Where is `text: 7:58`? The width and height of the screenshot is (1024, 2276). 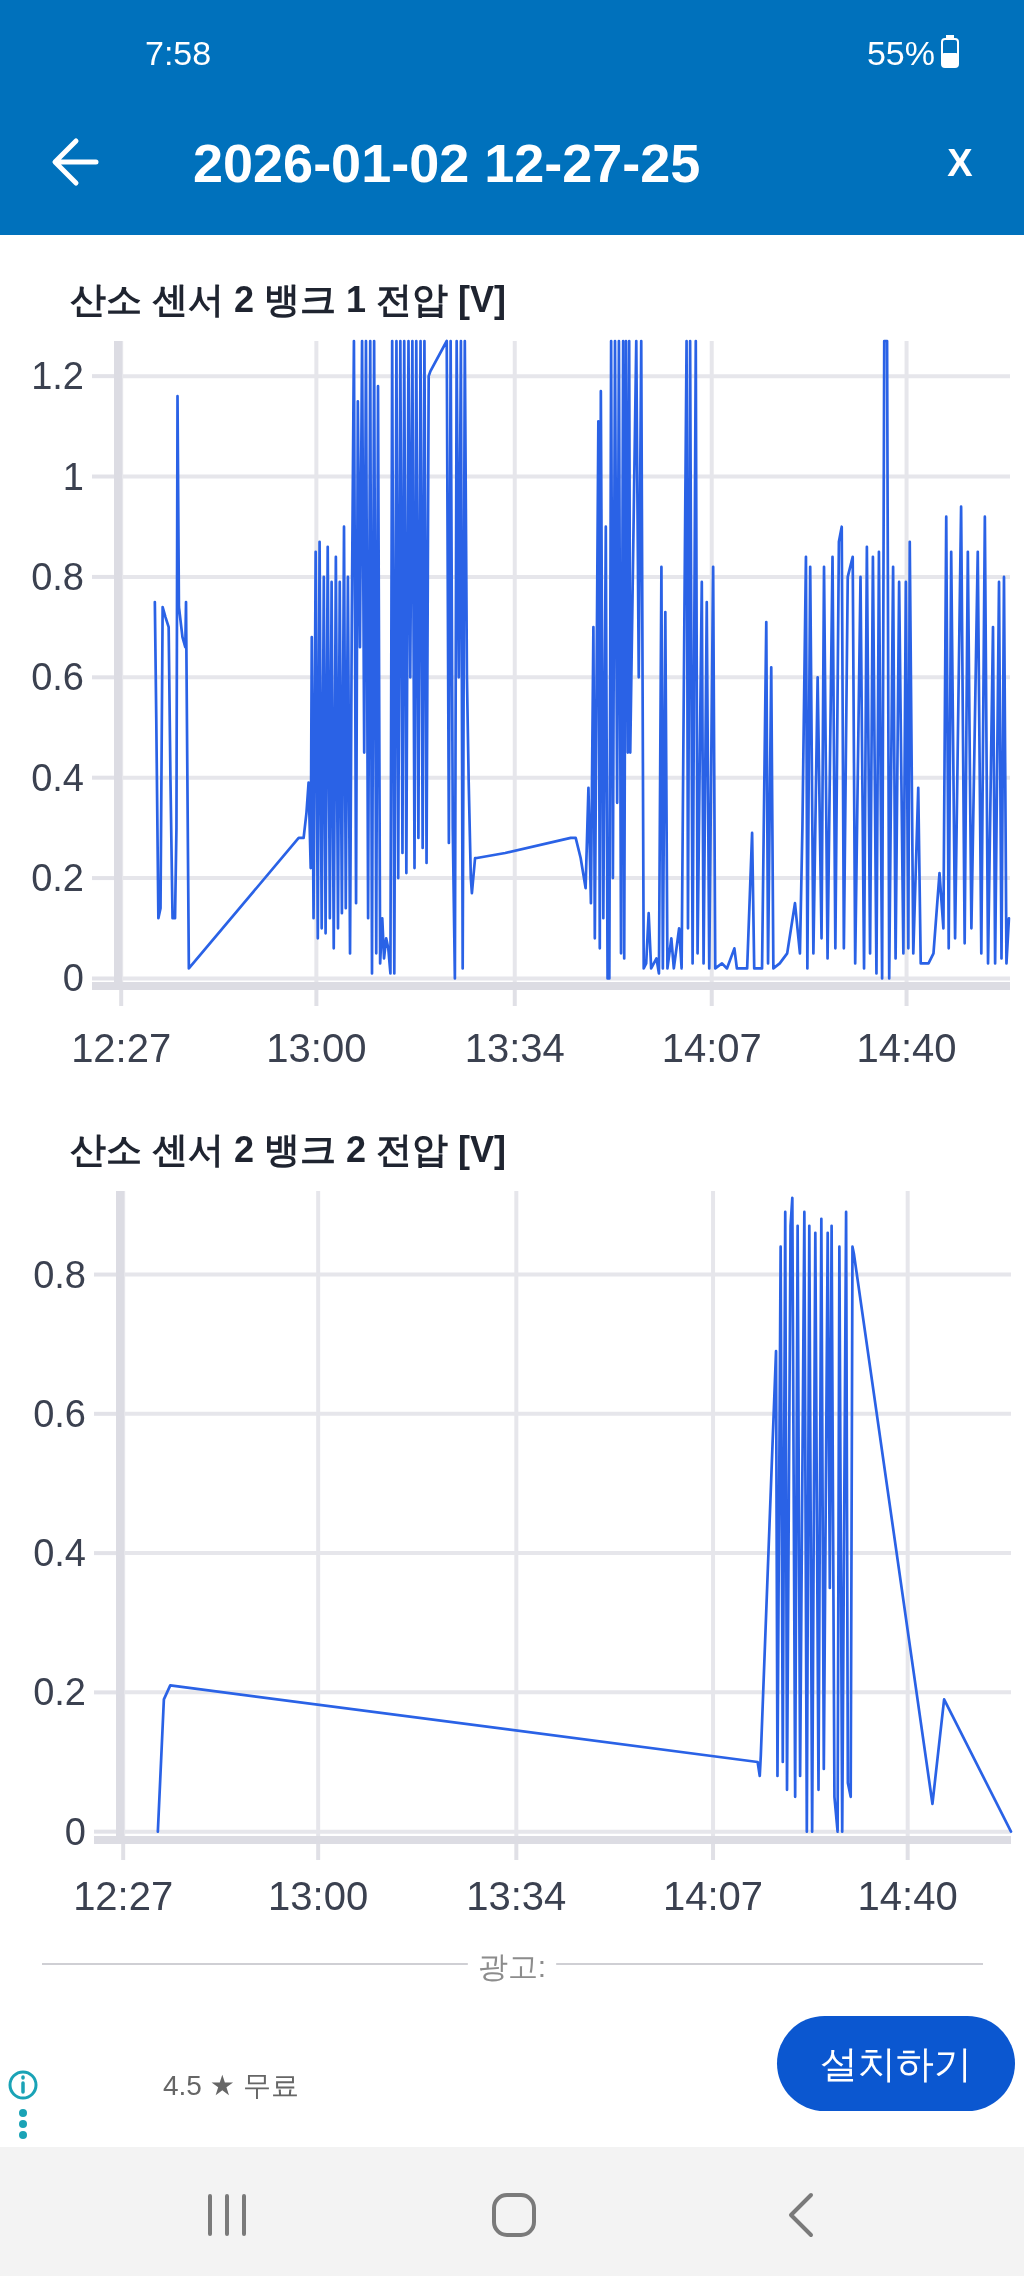 text: 7:58 is located at coordinates (178, 53).